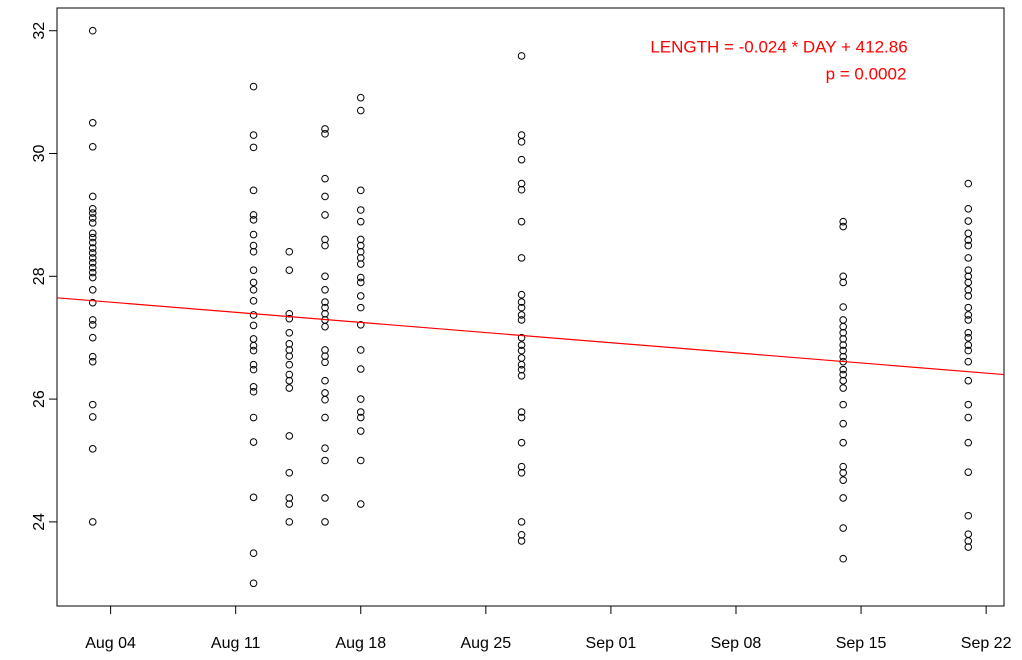 This screenshot has width=1022, height=660. Describe the element at coordinates (360, 643) in the screenshot. I see `x-tick-label: Aug 18` at that location.